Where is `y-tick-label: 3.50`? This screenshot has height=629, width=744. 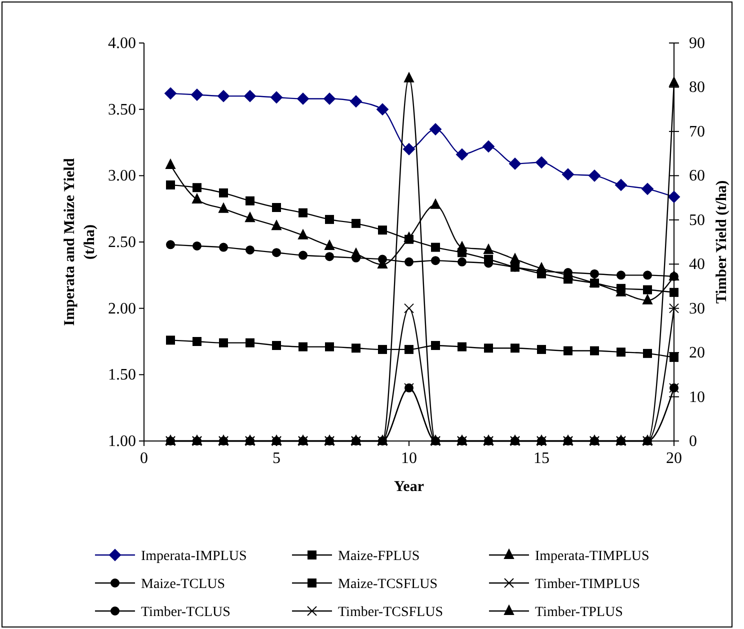 y-tick-label: 3.50 is located at coordinates (122, 109).